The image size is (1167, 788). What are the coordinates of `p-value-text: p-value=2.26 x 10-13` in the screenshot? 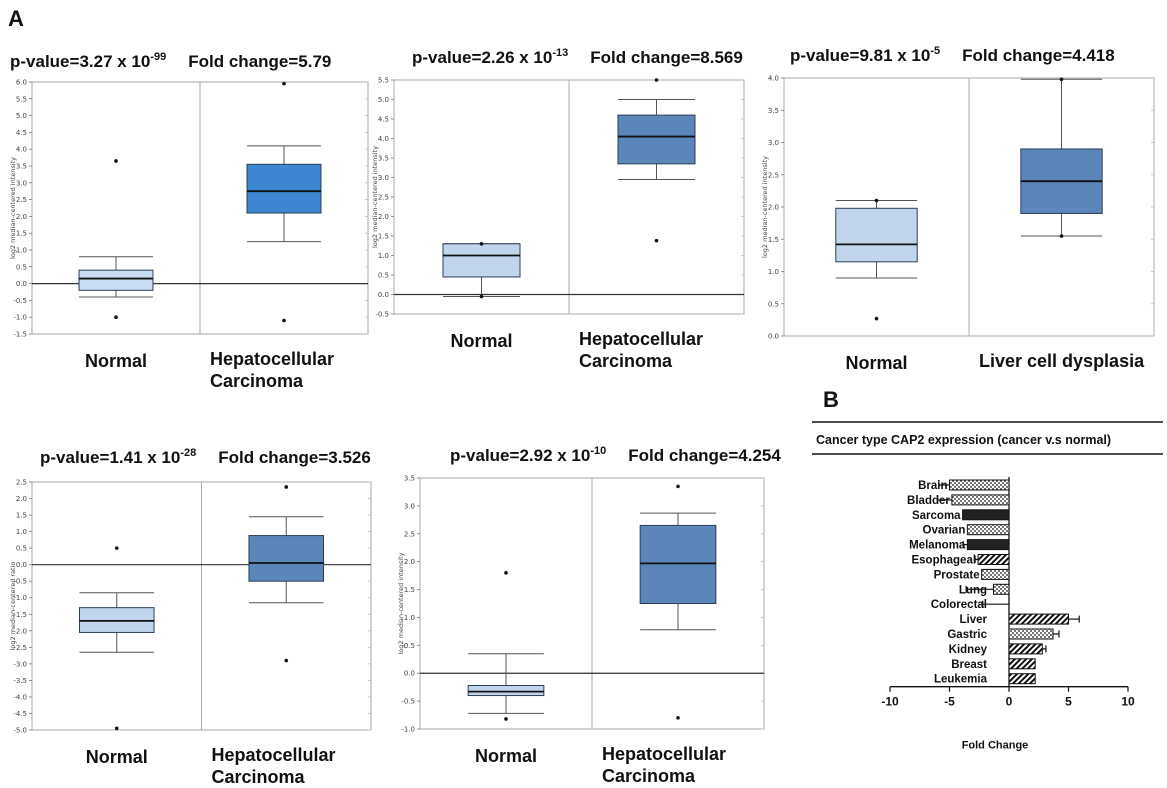 It's located at (490, 57).